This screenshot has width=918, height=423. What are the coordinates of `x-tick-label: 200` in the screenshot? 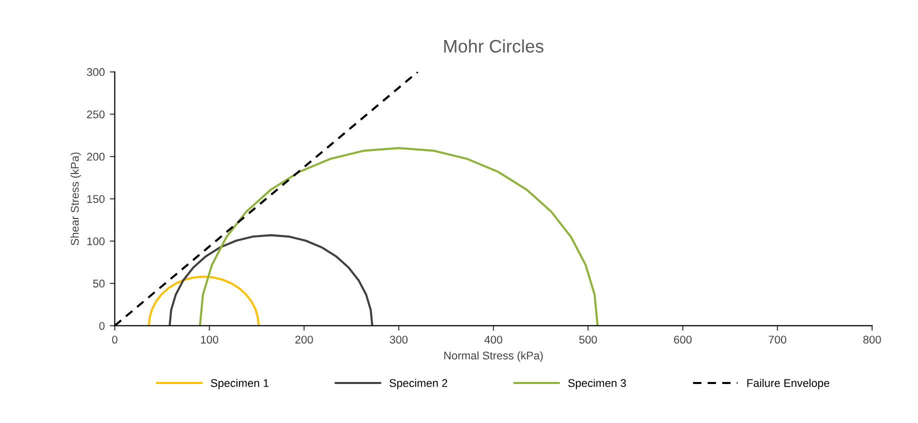 It's located at (304, 340).